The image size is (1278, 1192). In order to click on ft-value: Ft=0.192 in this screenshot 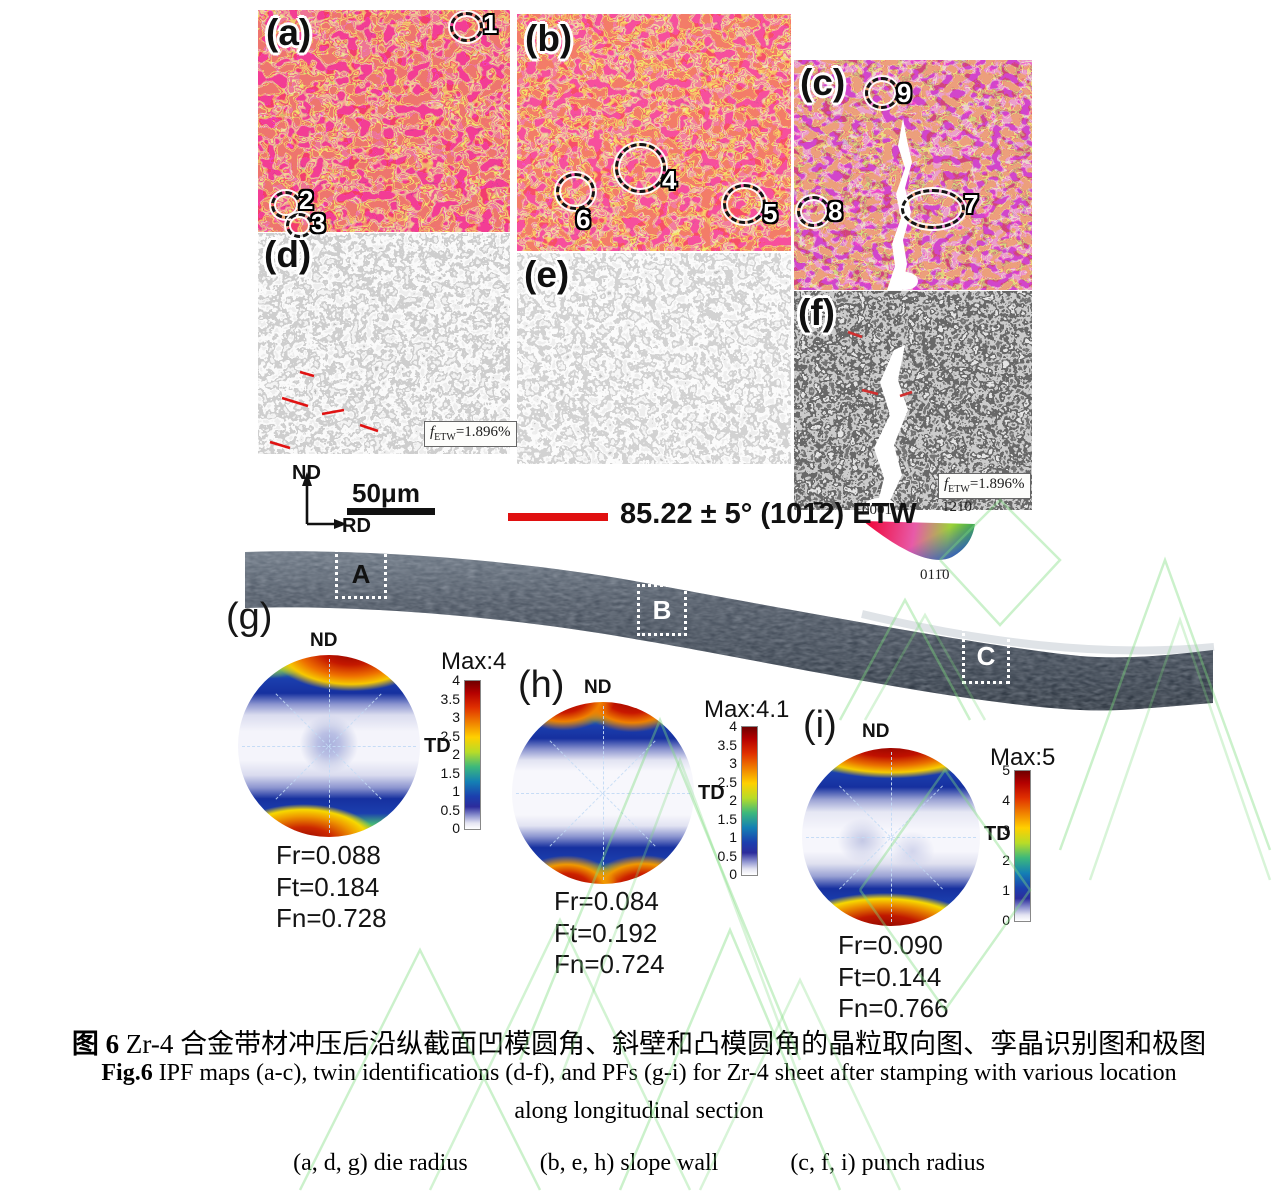, I will do `click(606, 932)`.